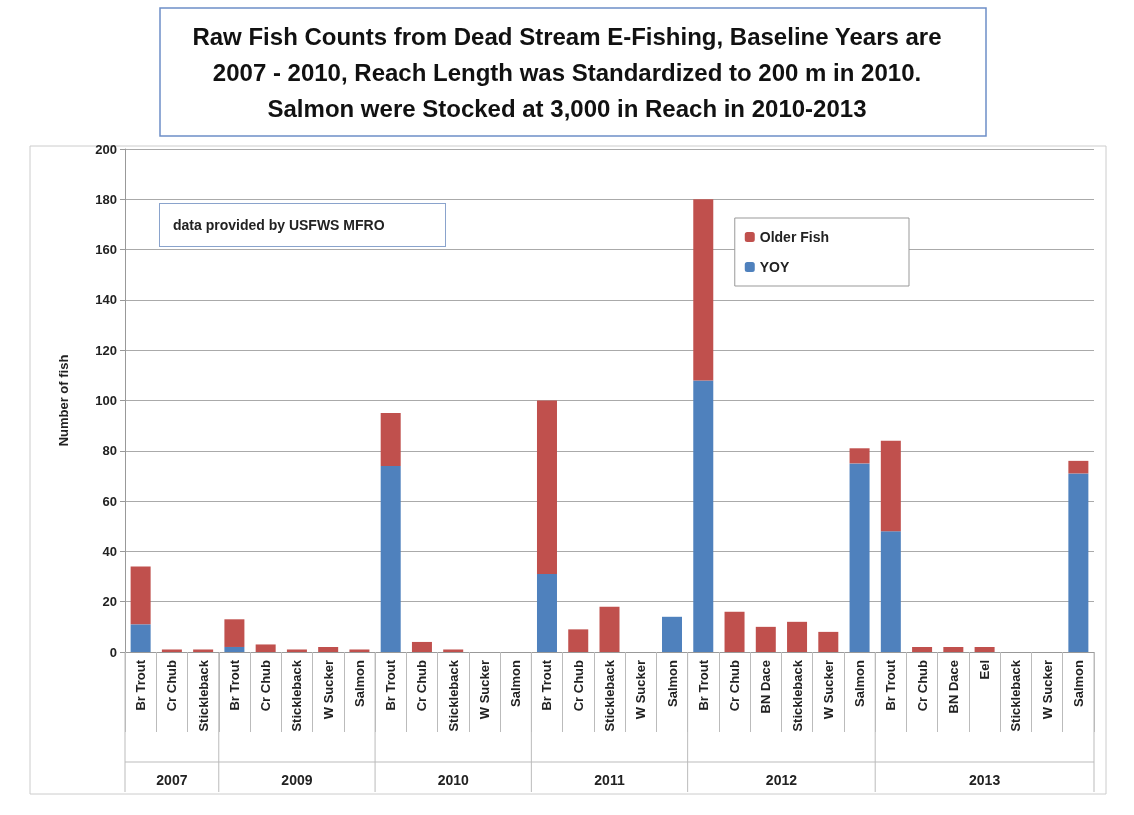 Image resolution: width=1134 pixels, height=815 pixels. What do you see at coordinates (63, 400) in the screenshot?
I see `y-axis-title: Number of fish` at bounding box center [63, 400].